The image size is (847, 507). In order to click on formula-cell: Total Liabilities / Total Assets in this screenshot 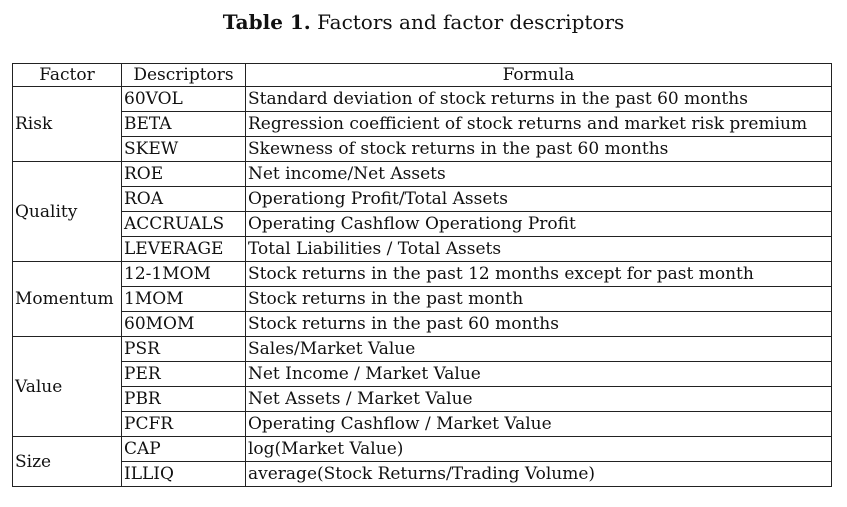, I will do `click(538, 249)`.